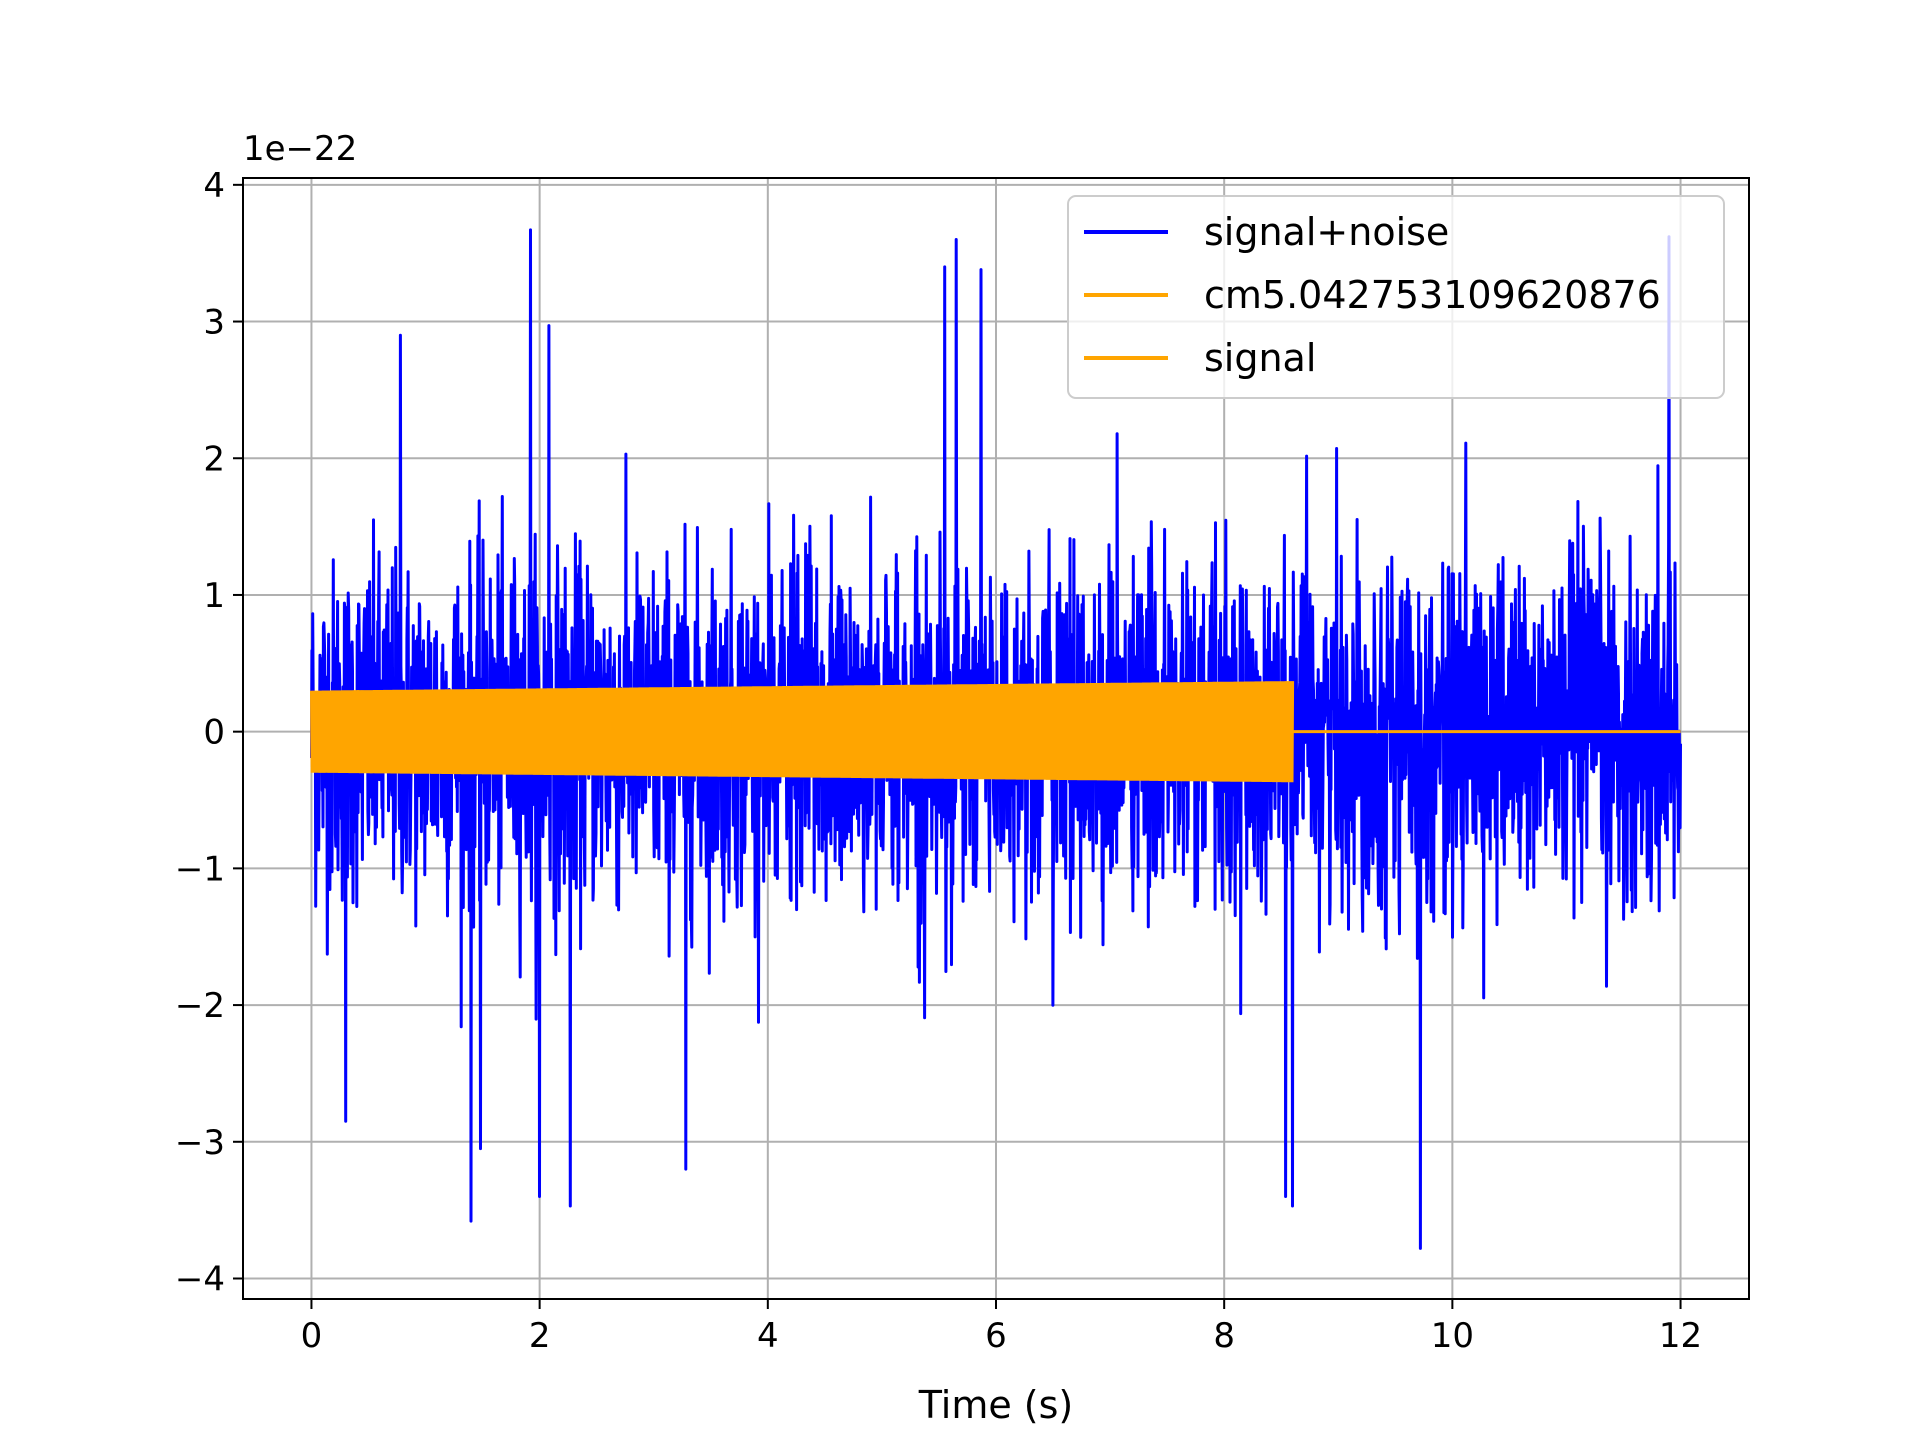 The image size is (1920, 1440). I want to click on x-tick-label: 2, so click(540, 1336).